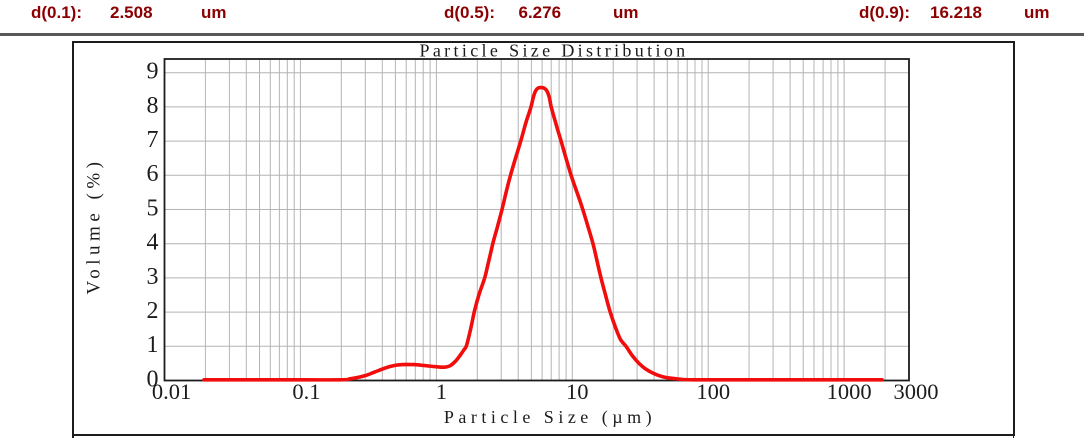 This screenshot has width=1087, height=443. Describe the element at coordinates (550, 417) in the screenshot. I see `svg-text: Particle Size (µm)` at that location.